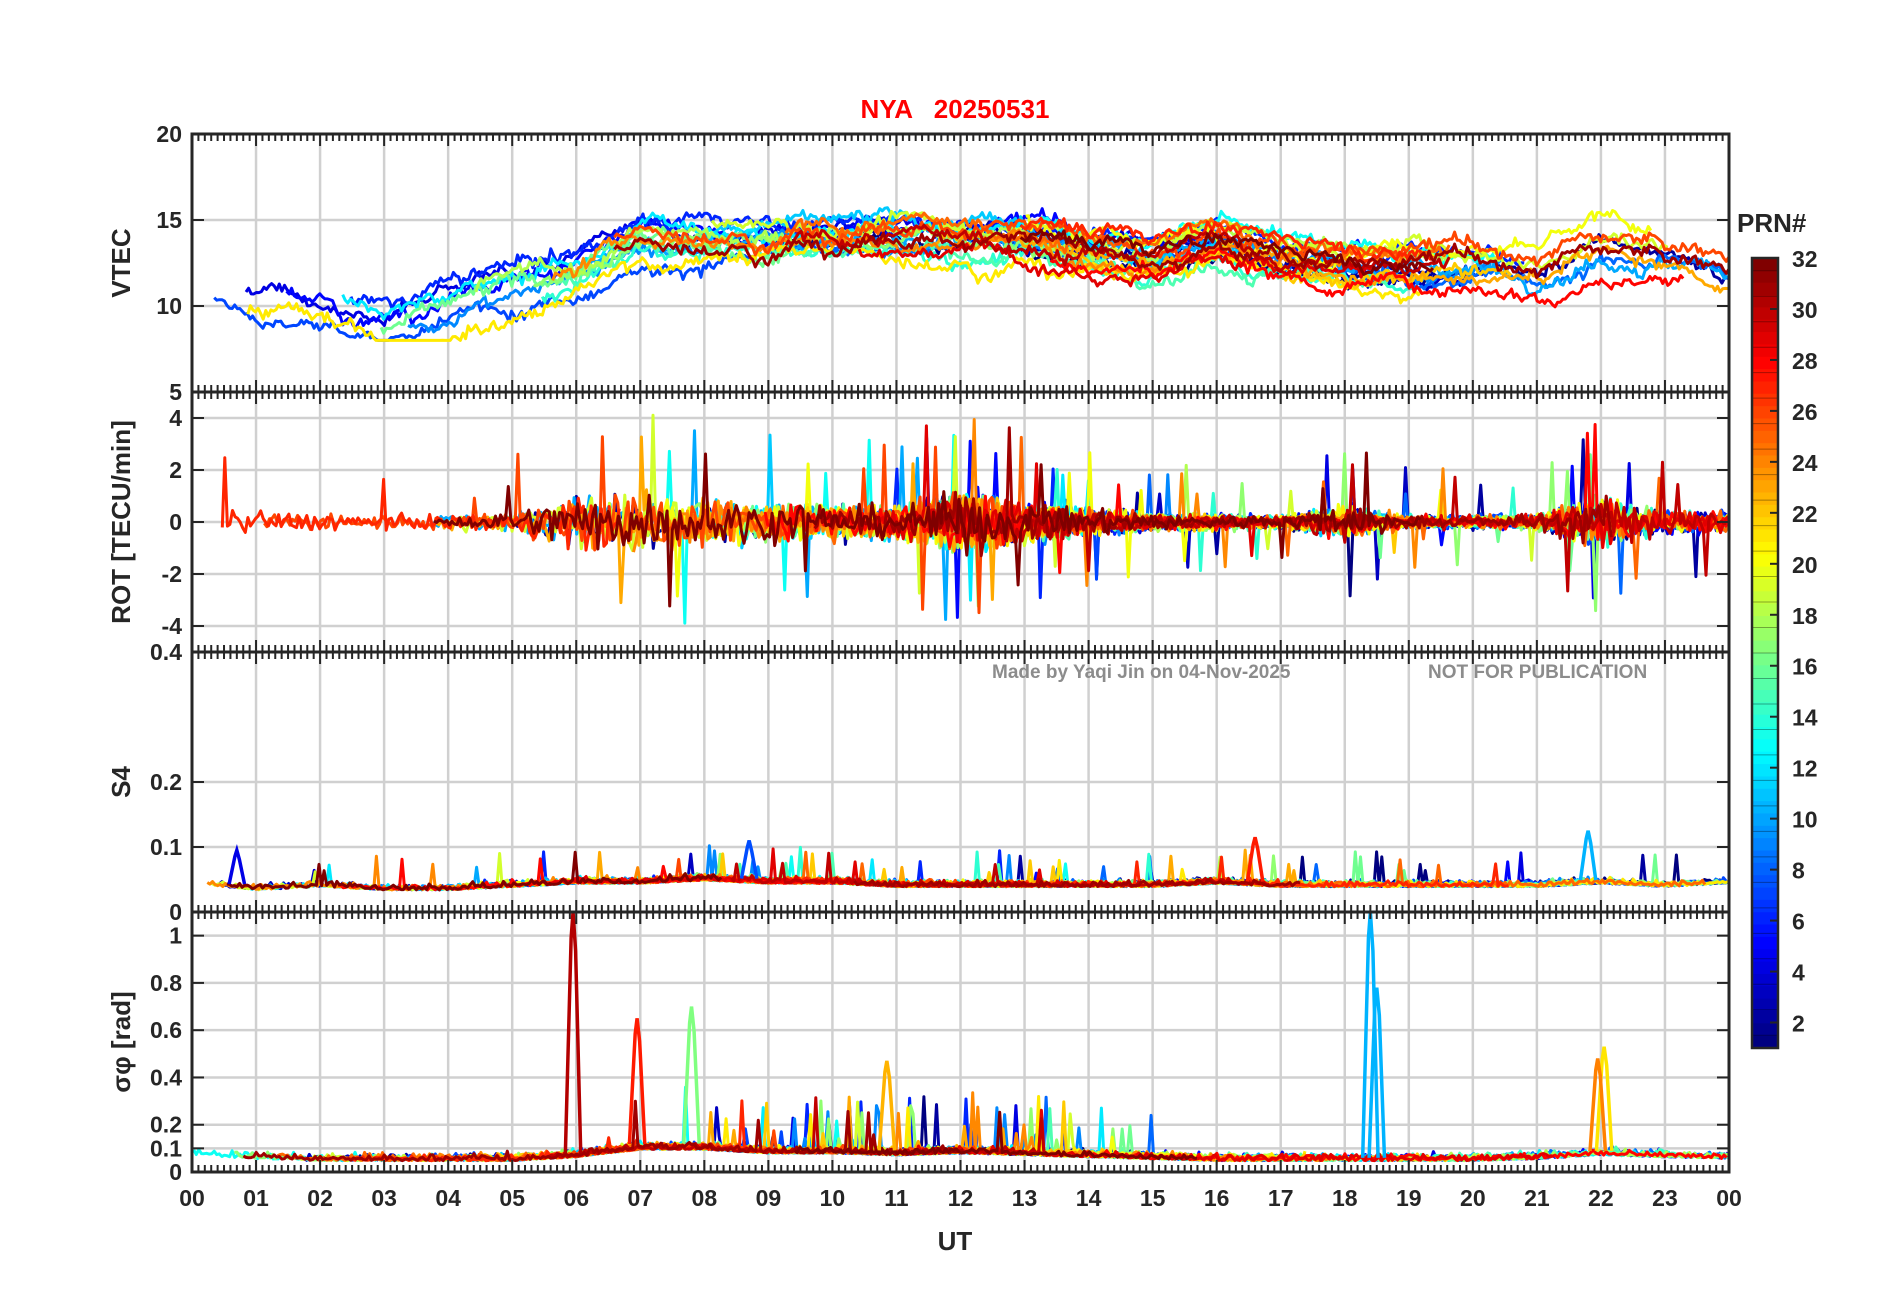 This screenshot has height=1292, width=1902. I want to click on colorbar-frame, so click(1765, 653).